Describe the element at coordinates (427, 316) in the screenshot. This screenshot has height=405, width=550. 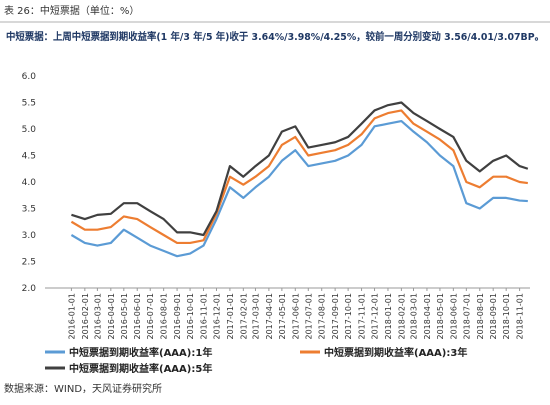
I see `x-tick-label: 2018-04-01` at that location.